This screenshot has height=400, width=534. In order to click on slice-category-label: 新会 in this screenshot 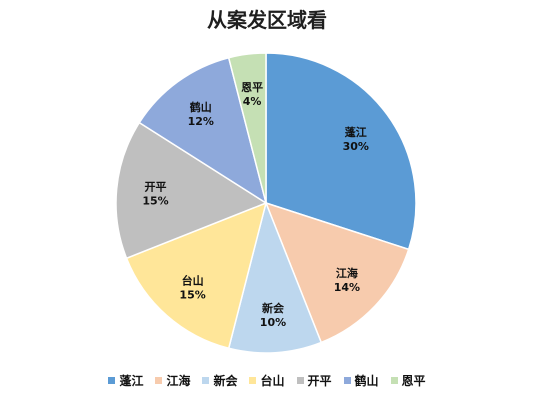, I will do `click(273, 308)`.